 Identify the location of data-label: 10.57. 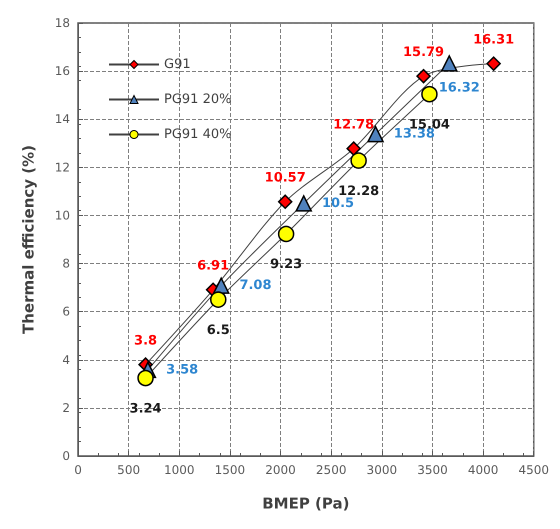
(285, 178).